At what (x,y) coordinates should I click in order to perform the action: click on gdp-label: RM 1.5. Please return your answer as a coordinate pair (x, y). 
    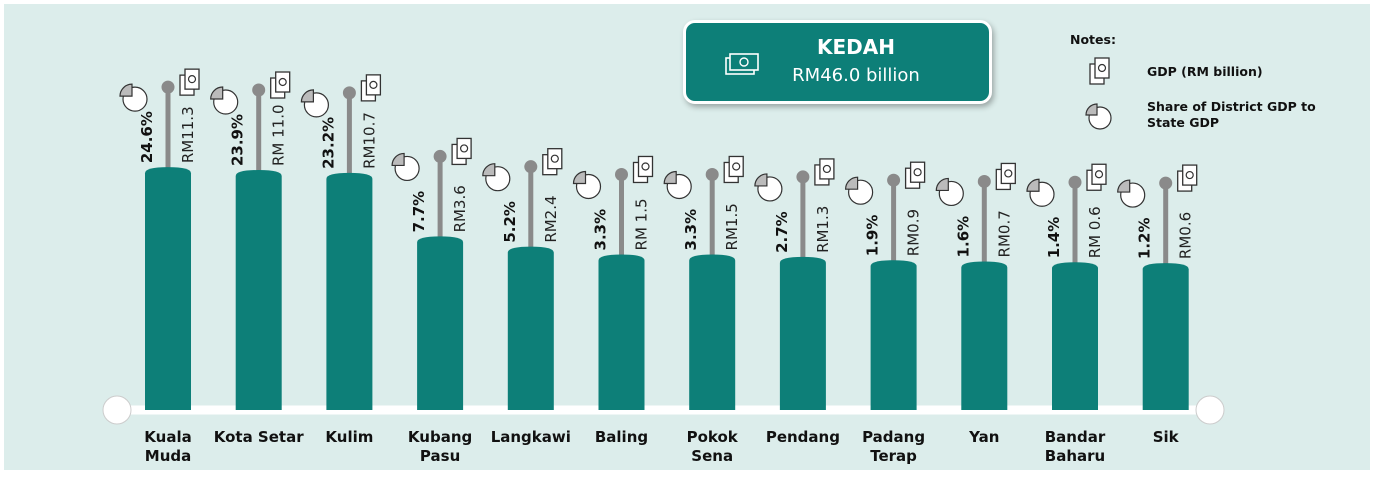
    Looking at the image, I should click on (642, 224).